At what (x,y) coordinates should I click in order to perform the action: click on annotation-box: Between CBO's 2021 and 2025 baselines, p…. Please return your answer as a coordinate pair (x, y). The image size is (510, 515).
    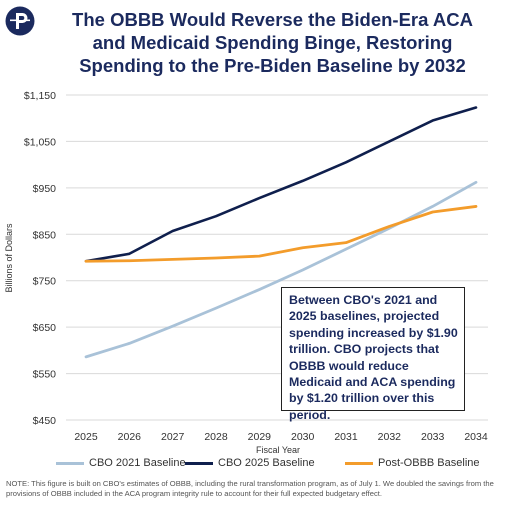
    Looking at the image, I should click on (373, 354).